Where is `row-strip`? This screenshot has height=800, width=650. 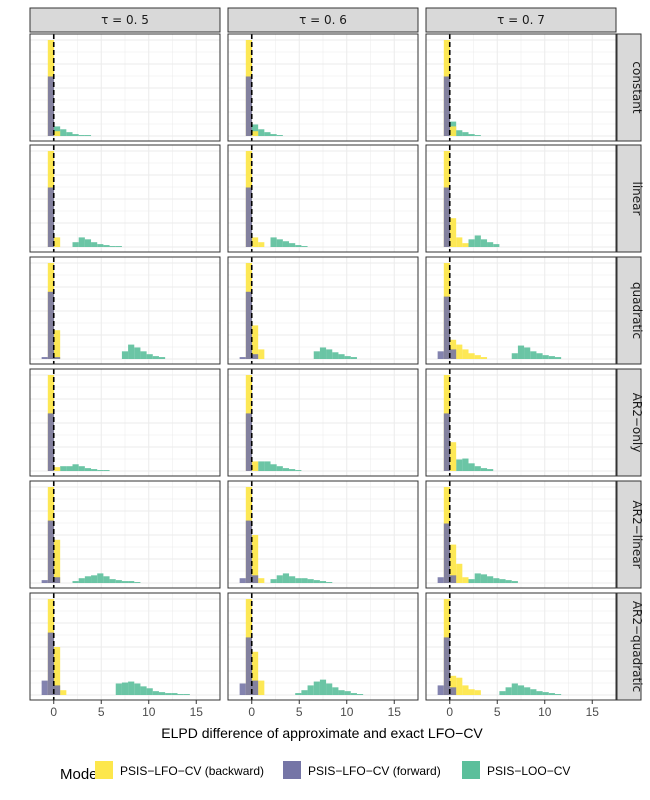
row-strip is located at coordinates (629, 534).